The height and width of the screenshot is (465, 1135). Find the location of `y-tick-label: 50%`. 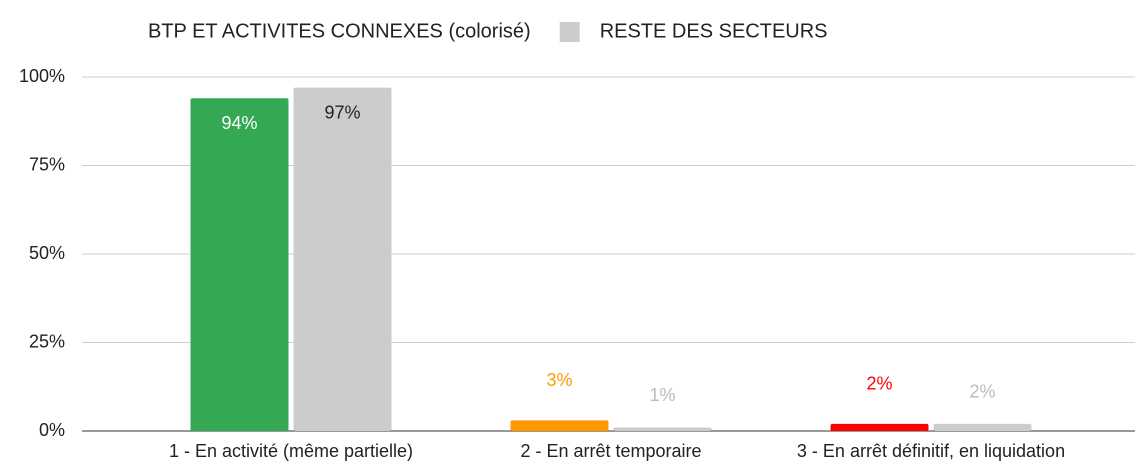

y-tick-label: 50% is located at coordinates (47, 253).